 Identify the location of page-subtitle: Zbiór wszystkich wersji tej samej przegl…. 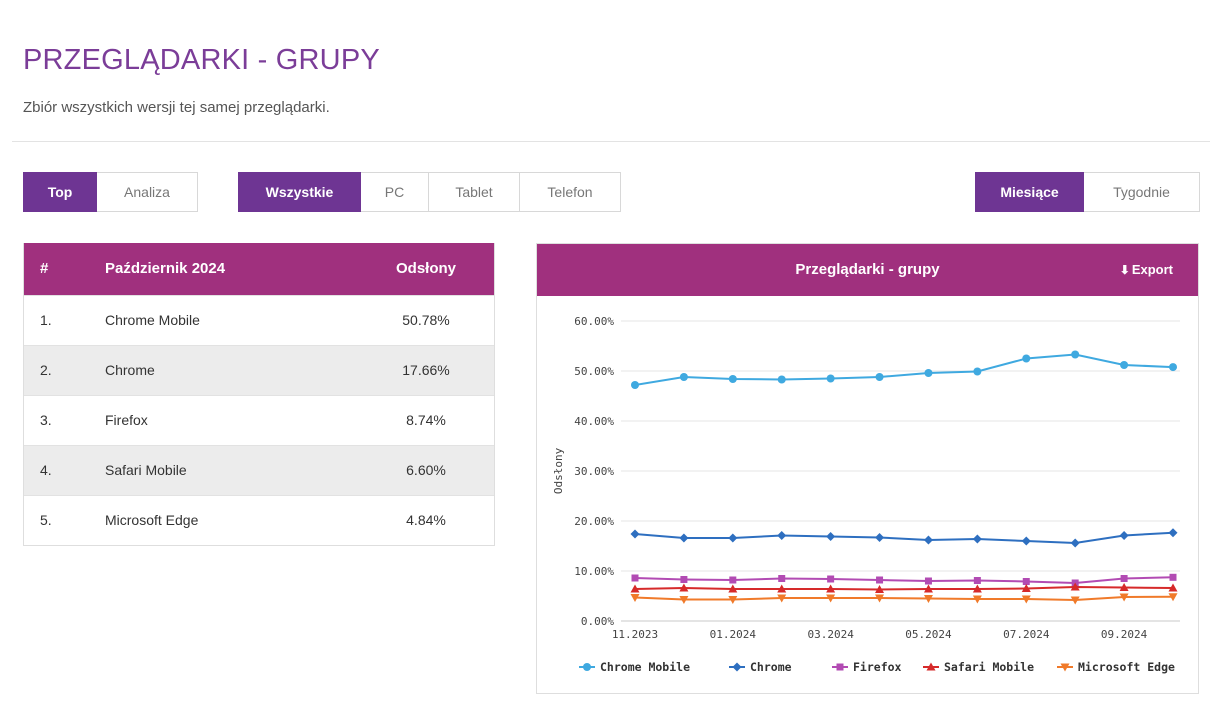
(176, 107).